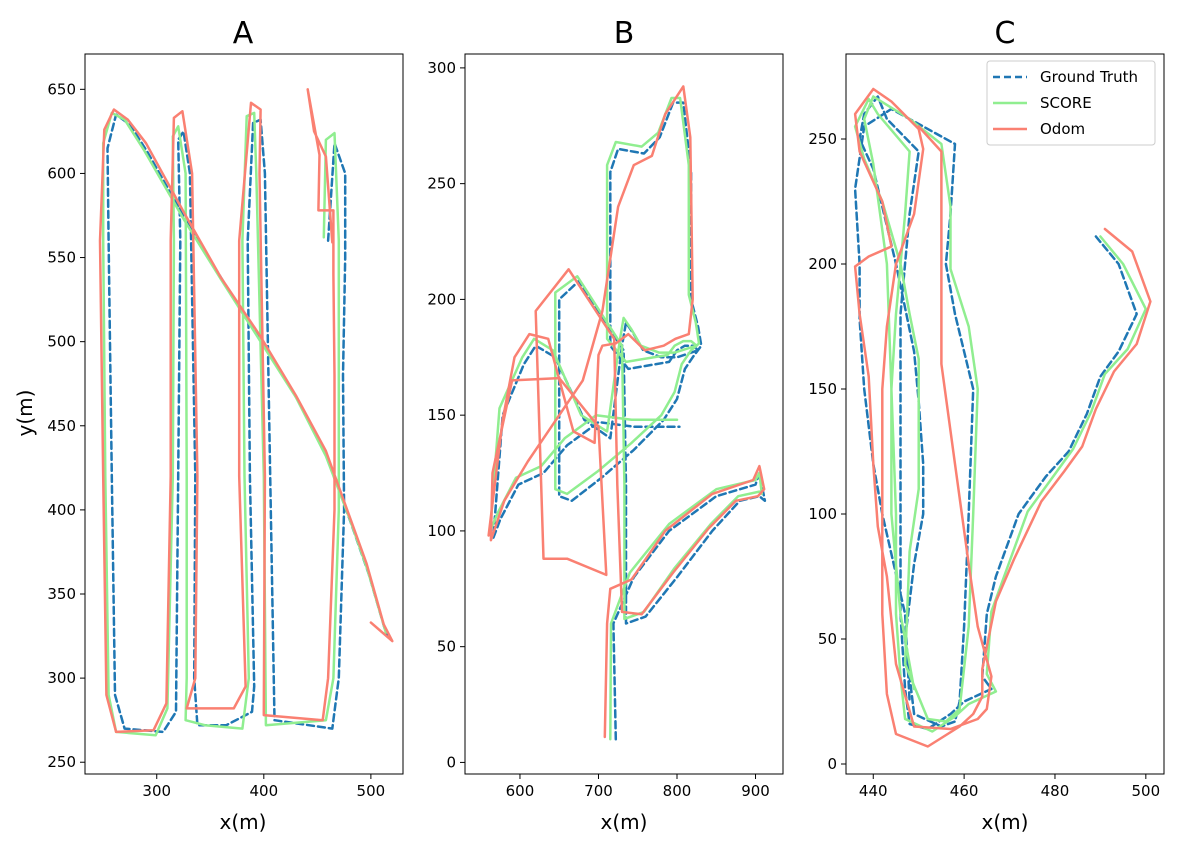 This screenshot has height=854, width=1200. What do you see at coordinates (1005, 33) in the screenshot?
I see `panel-title: C` at bounding box center [1005, 33].